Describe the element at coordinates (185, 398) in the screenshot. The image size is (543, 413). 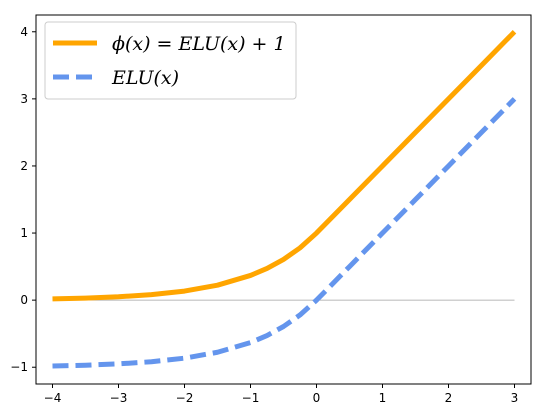
I see `x-tick-label: −2` at that location.